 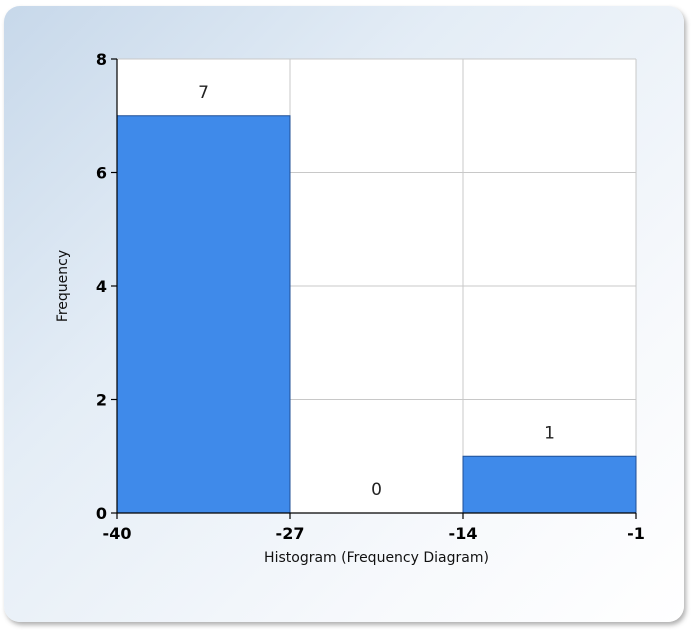 What do you see at coordinates (290, 533) in the screenshot?
I see `x-tick-label: -27` at bounding box center [290, 533].